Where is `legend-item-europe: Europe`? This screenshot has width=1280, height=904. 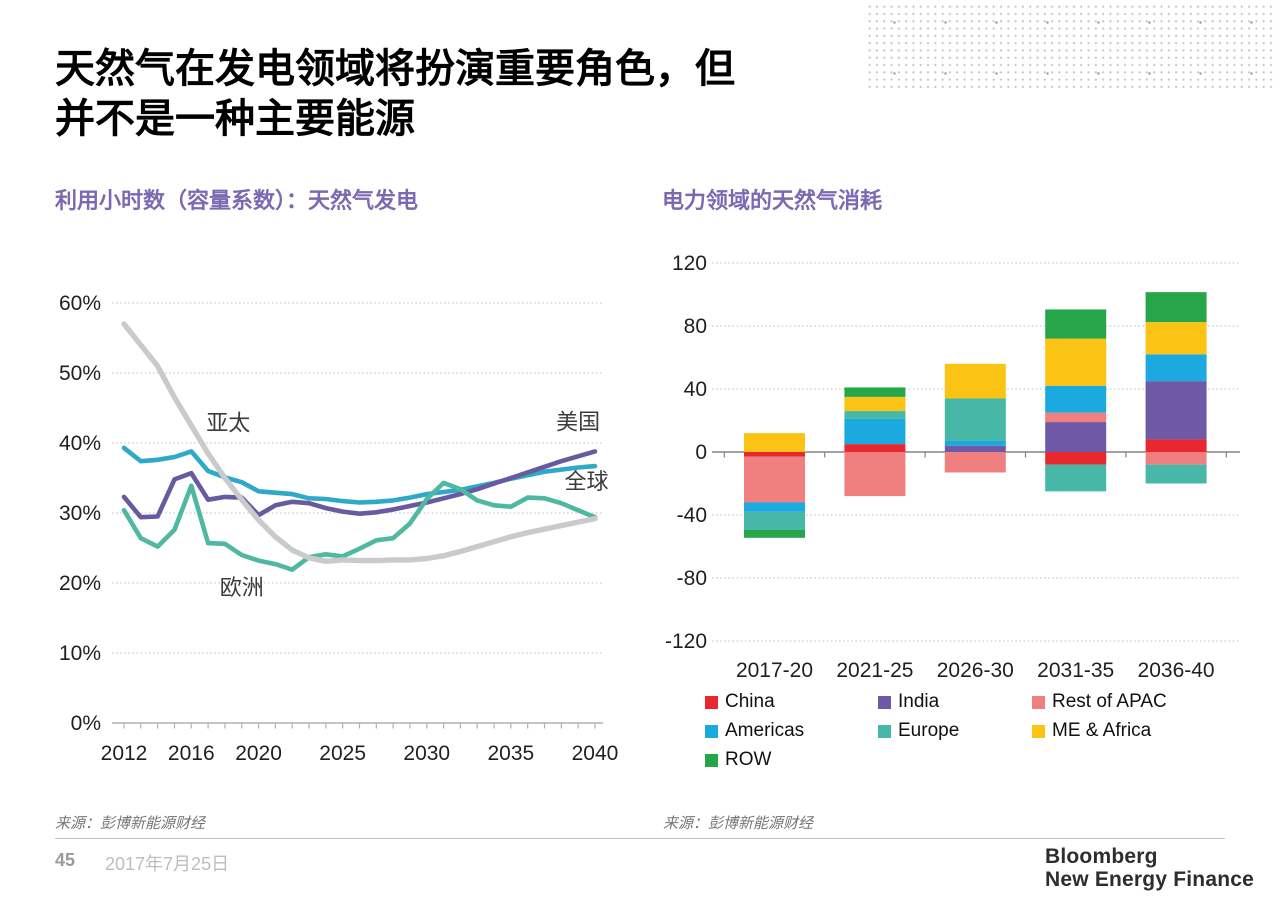
legend-item-europe: Europe is located at coordinates (918, 731).